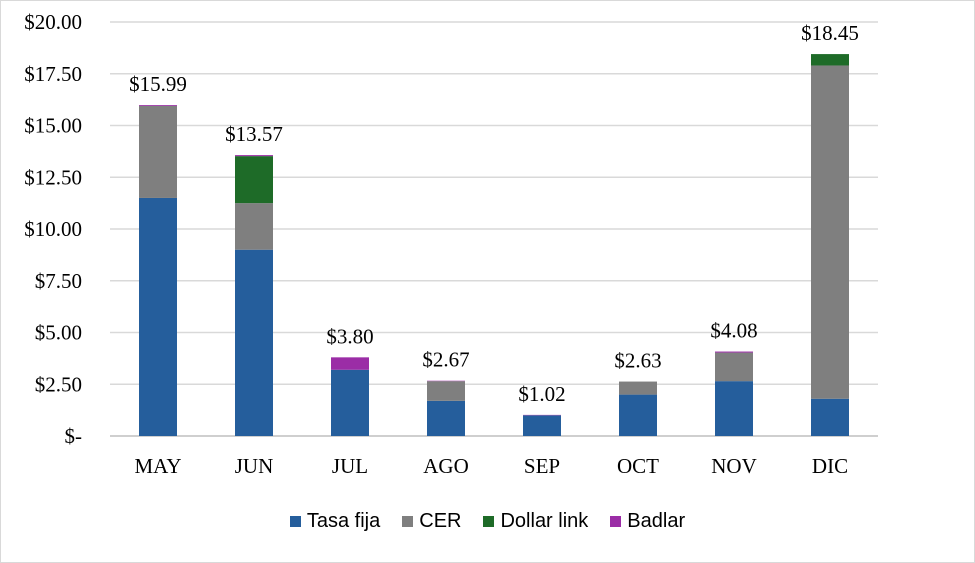 The width and height of the screenshot is (975, 563). I want to click on total-label: $2.63, so click(637, 361).